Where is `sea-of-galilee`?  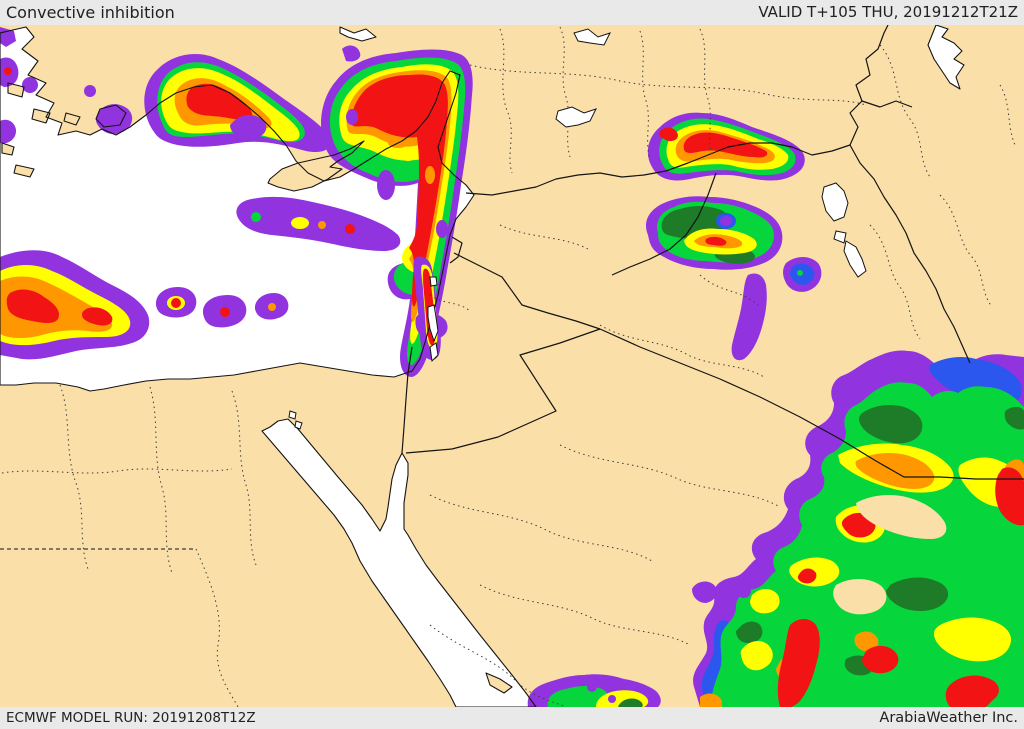
sea-of-galilee is located at coordinates (433, 281).